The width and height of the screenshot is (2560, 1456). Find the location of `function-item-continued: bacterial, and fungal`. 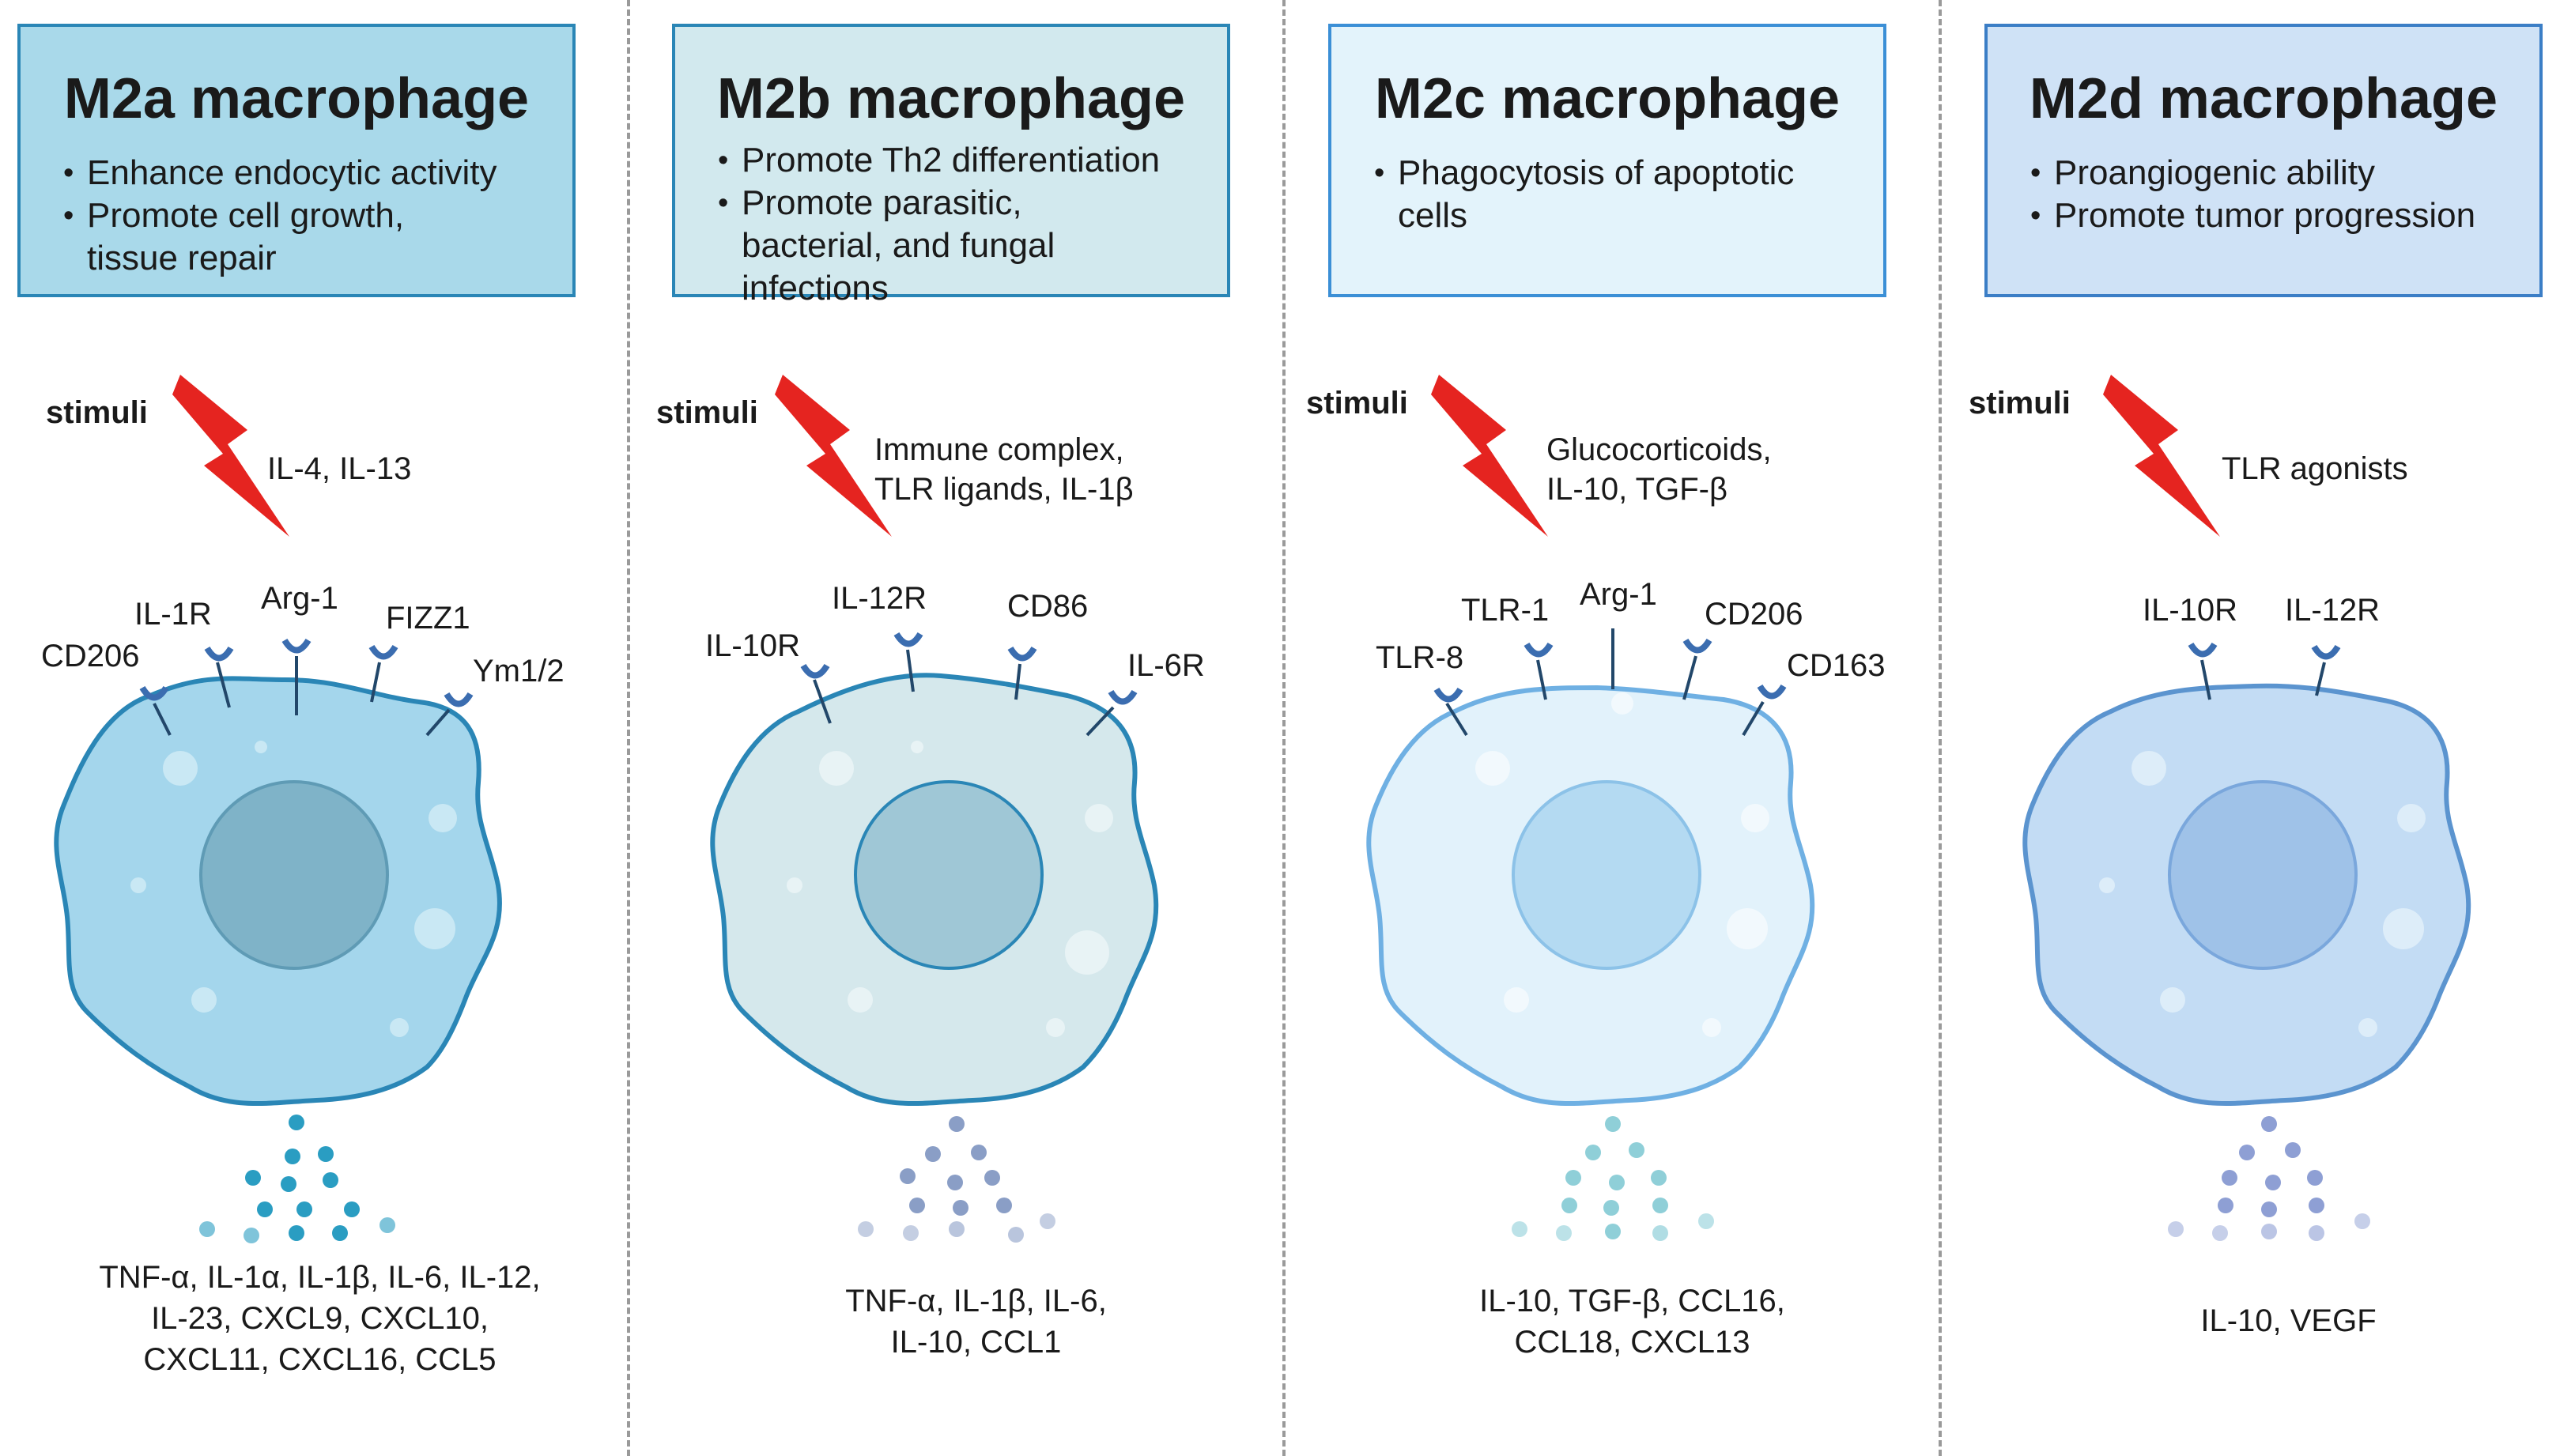

function-item-continued: bacterial, and fungal is located at coordinates (898, 245).